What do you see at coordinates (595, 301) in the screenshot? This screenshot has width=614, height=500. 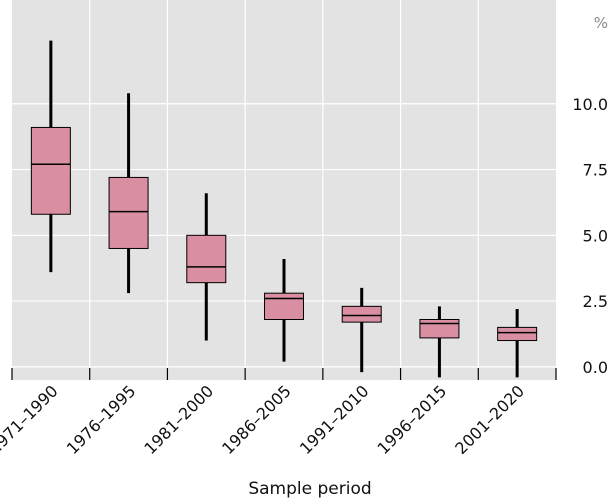 I see `y-tick-label: 2.5` at bounding box center [595, 301].